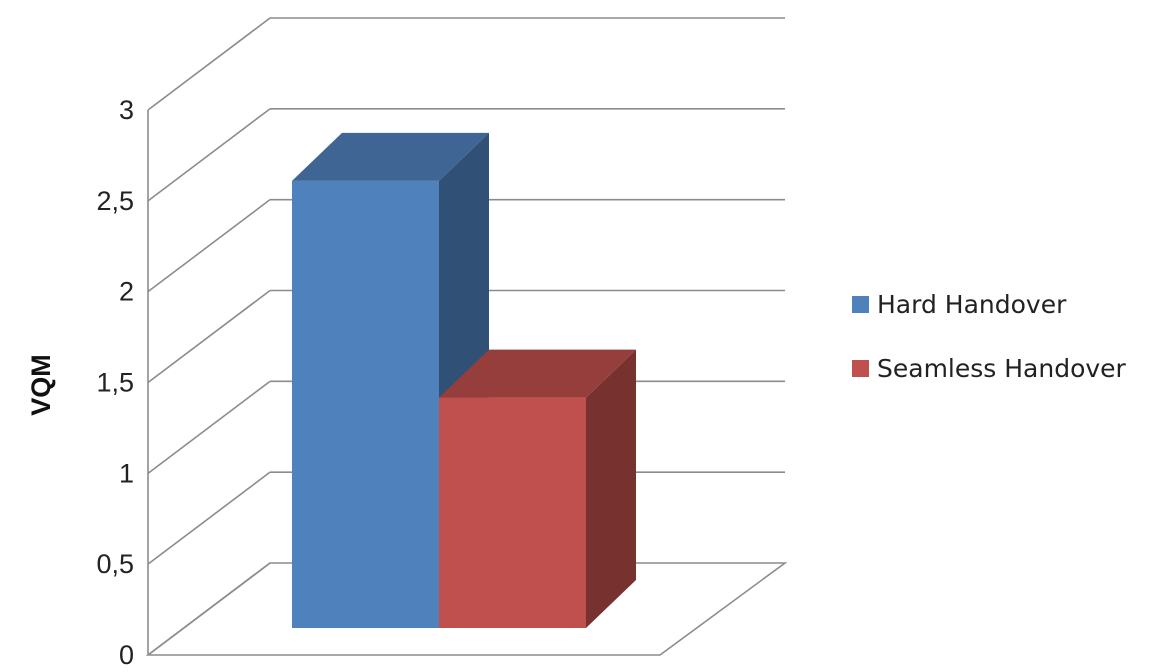  I want to click on y-tick-label: 2, so click(126, 292).